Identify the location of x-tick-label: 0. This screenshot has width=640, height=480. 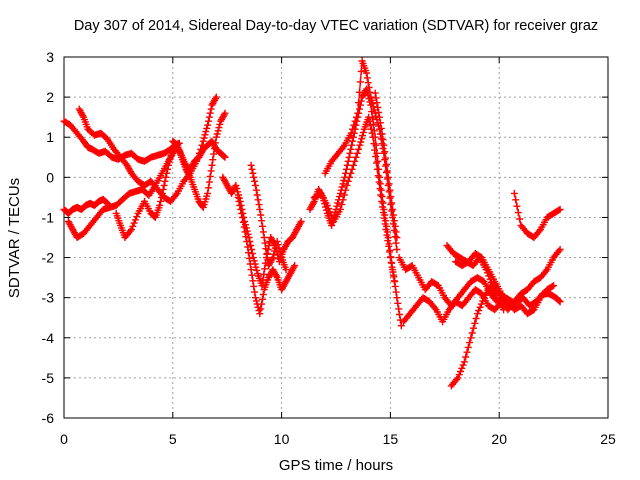
(64, 439).